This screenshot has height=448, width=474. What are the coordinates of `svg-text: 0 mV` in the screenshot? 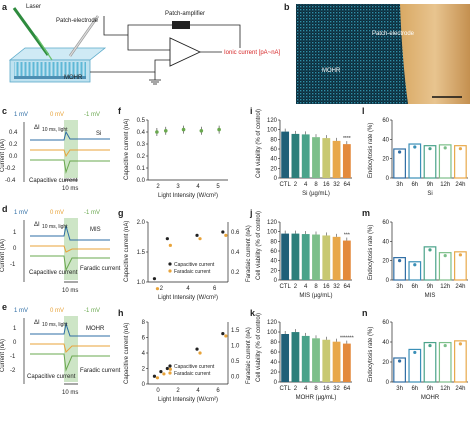 It's located at (57, 311).